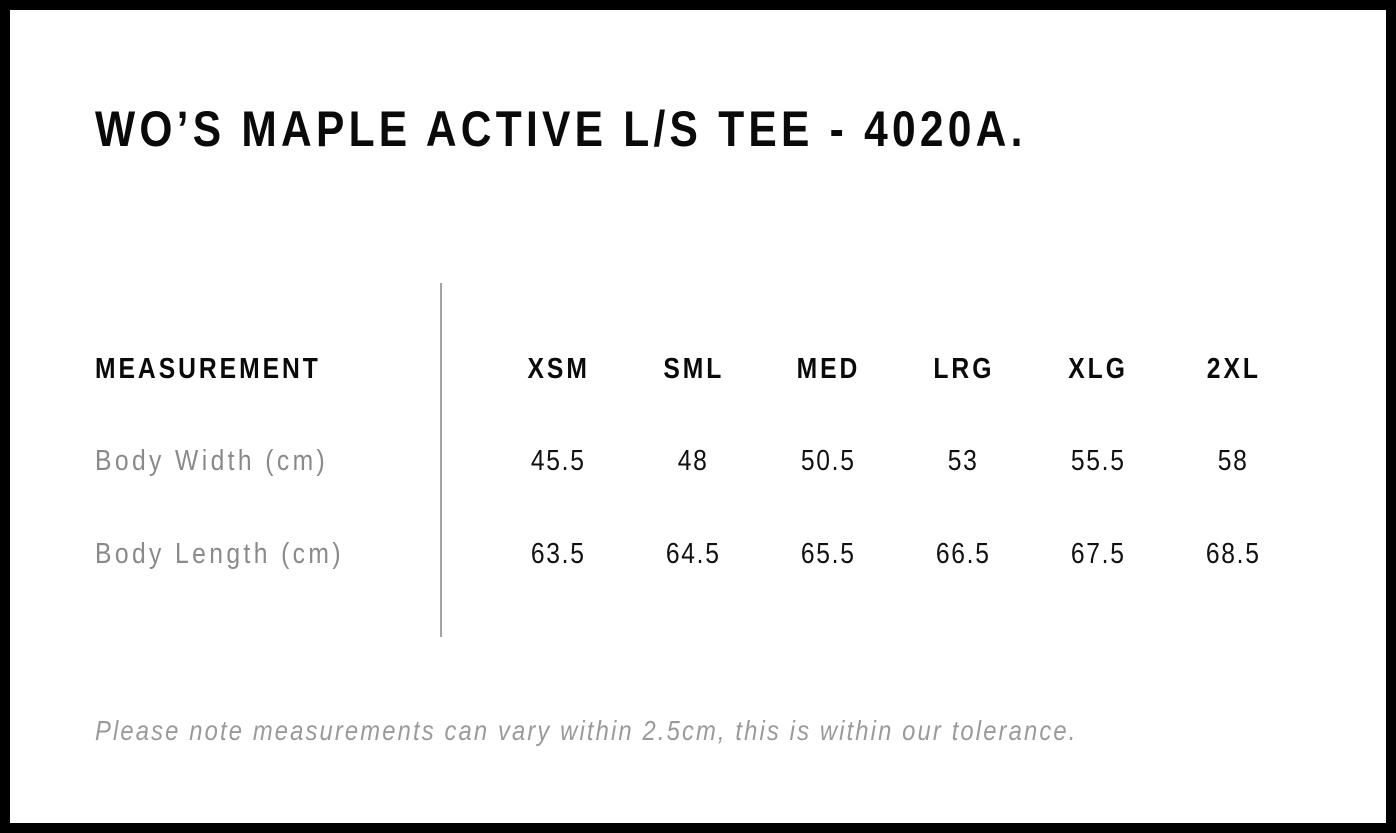  I want to click on cell-value-text: 68.5, so click(1233, 554).